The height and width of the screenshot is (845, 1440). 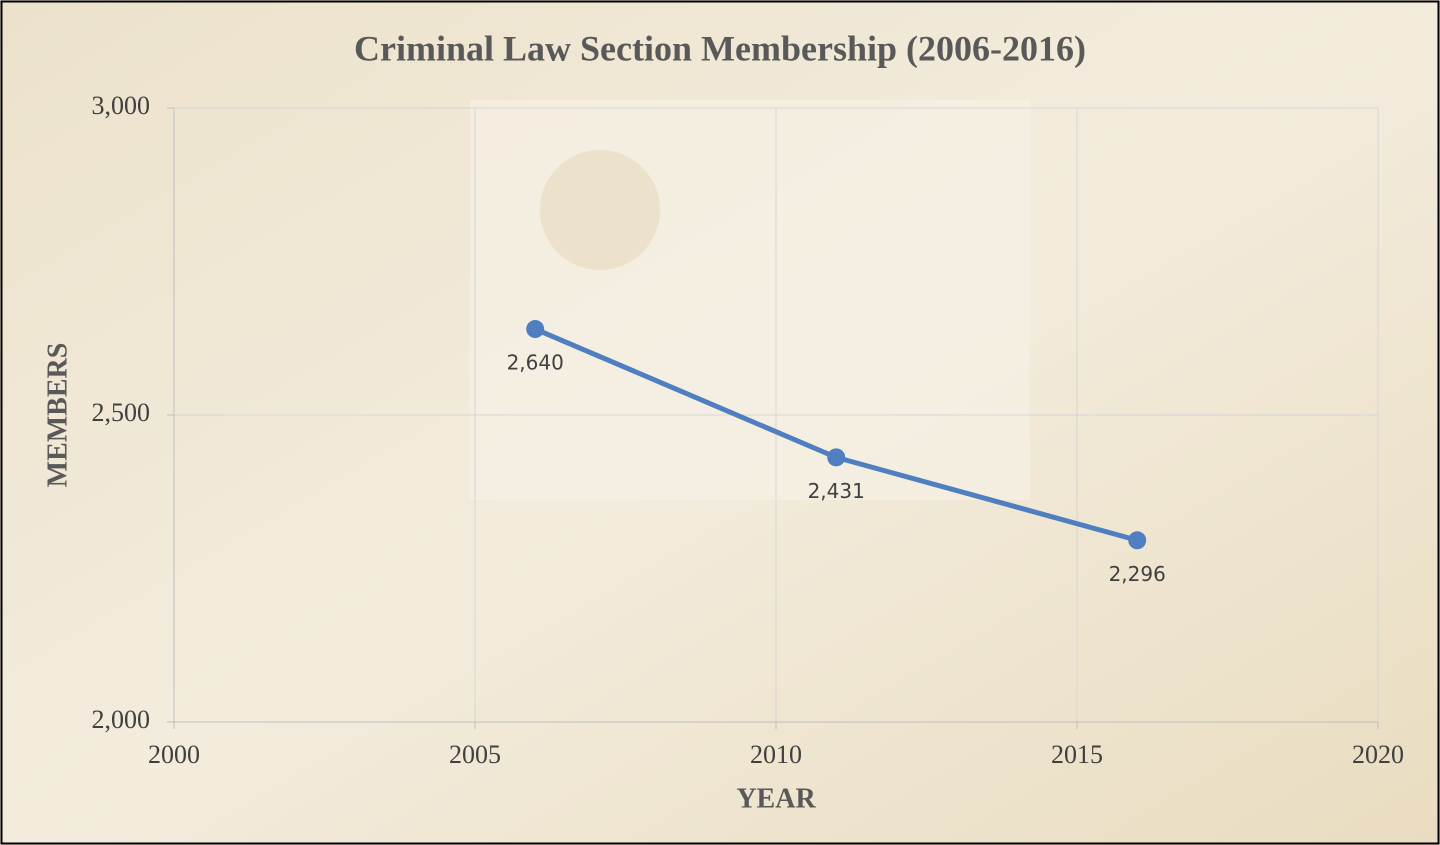 What do you see at coordinates (776, 798) in the screenshot?
I see `x-axis-label: YEAR` at bounding box center [776, 798].